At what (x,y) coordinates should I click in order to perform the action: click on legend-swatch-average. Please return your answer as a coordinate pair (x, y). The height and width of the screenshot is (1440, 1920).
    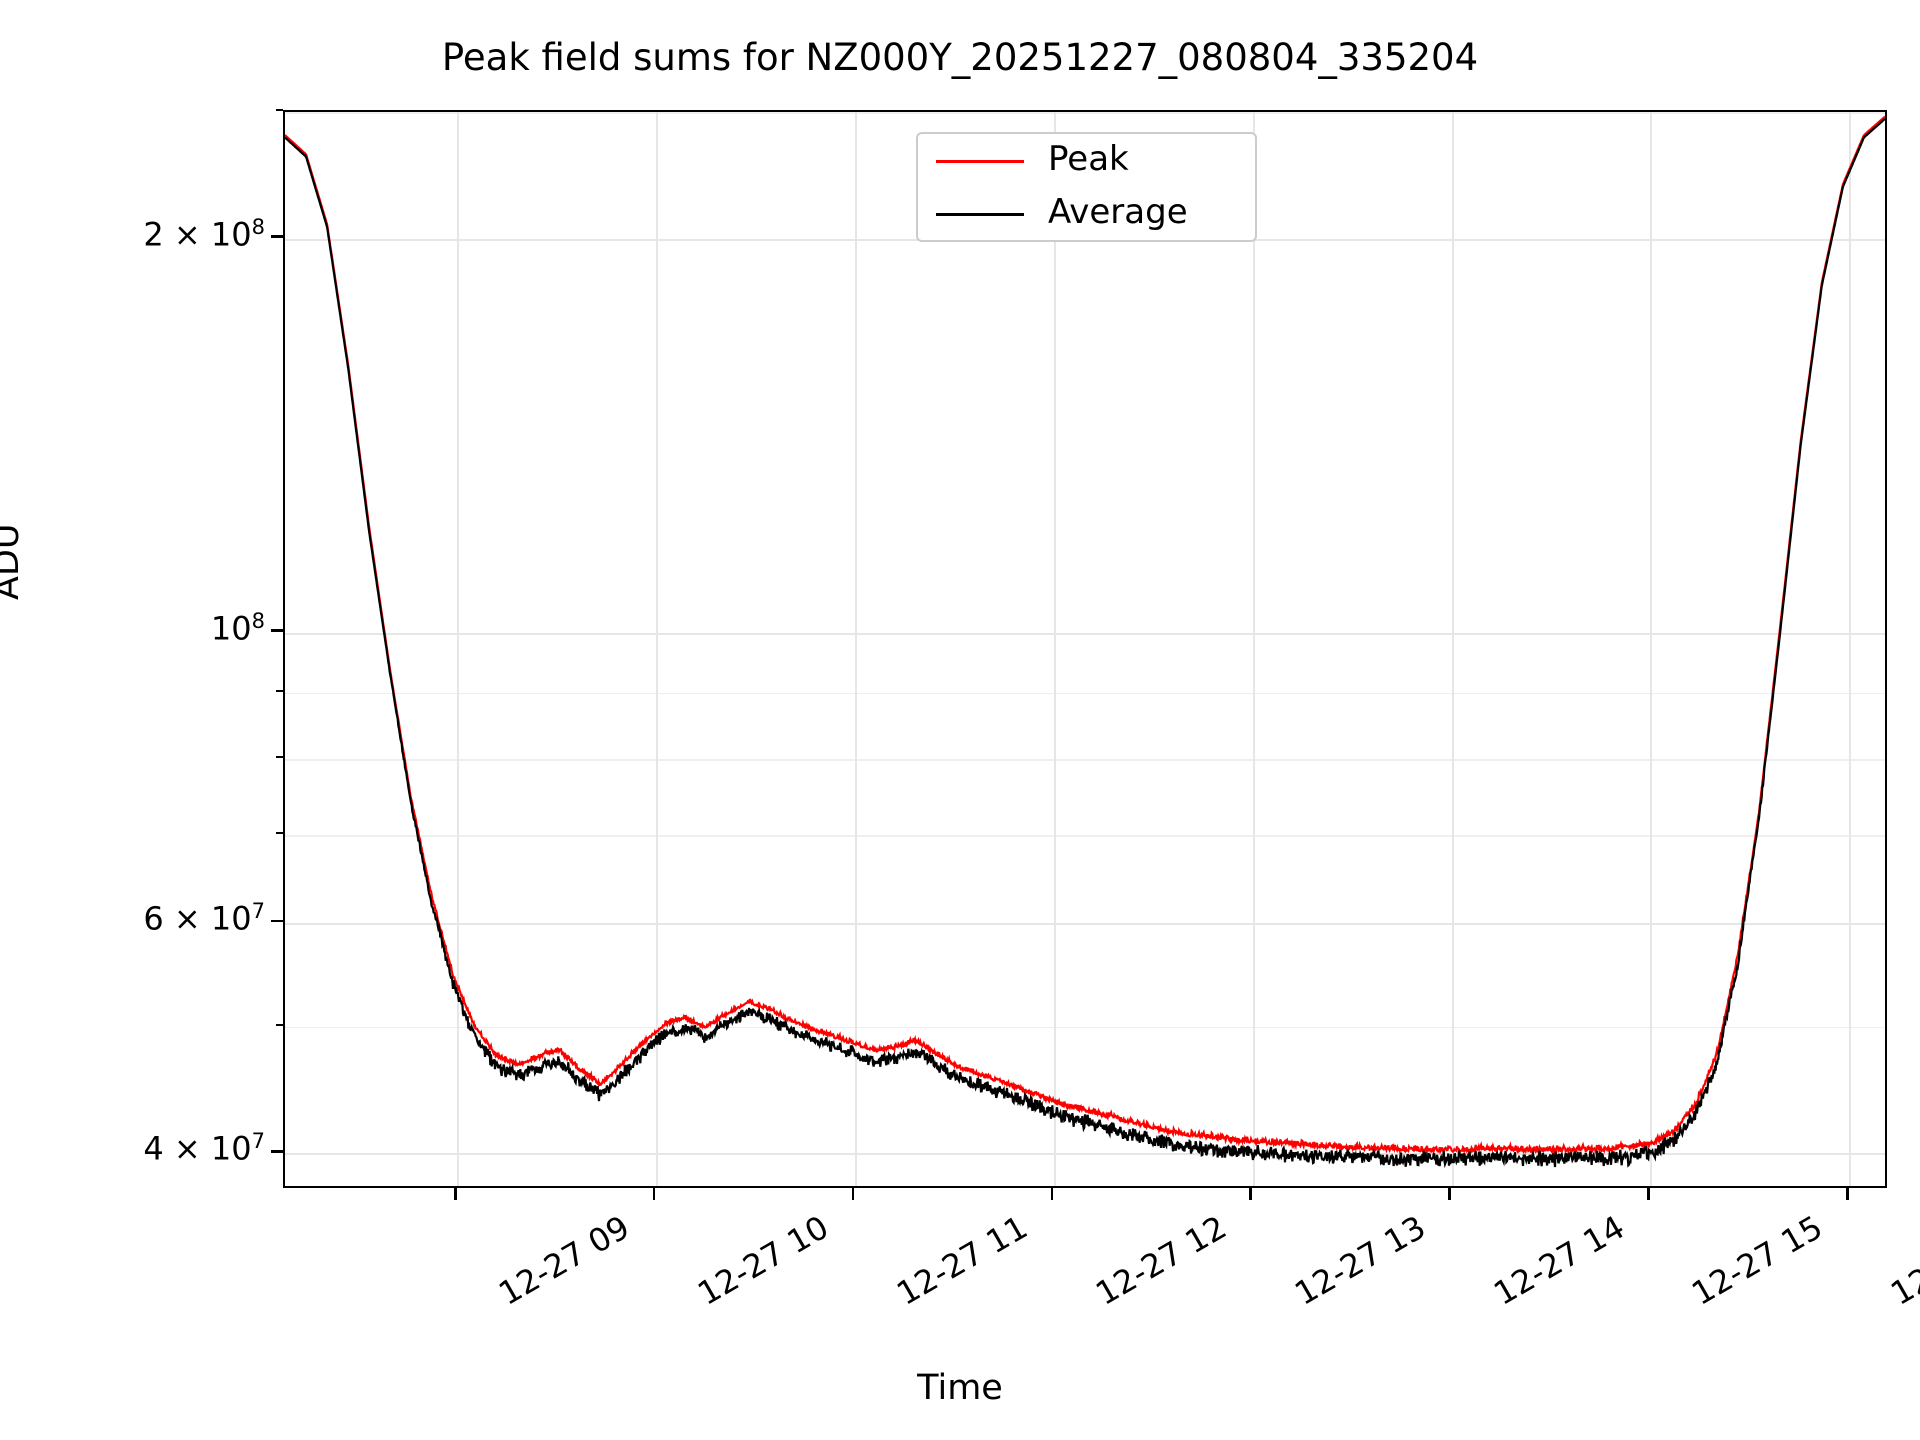
    Looking at the image, I should click on (980, 214).